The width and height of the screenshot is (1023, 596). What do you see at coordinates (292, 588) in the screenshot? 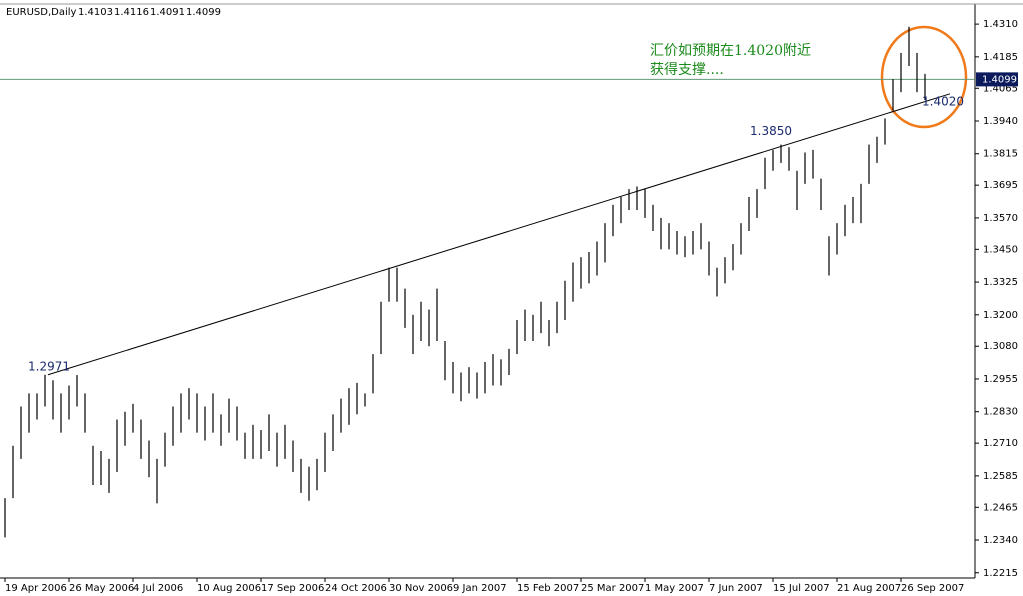
I see `x-tick-label: 17 Sep 2006` at bounding box center [292, 588].